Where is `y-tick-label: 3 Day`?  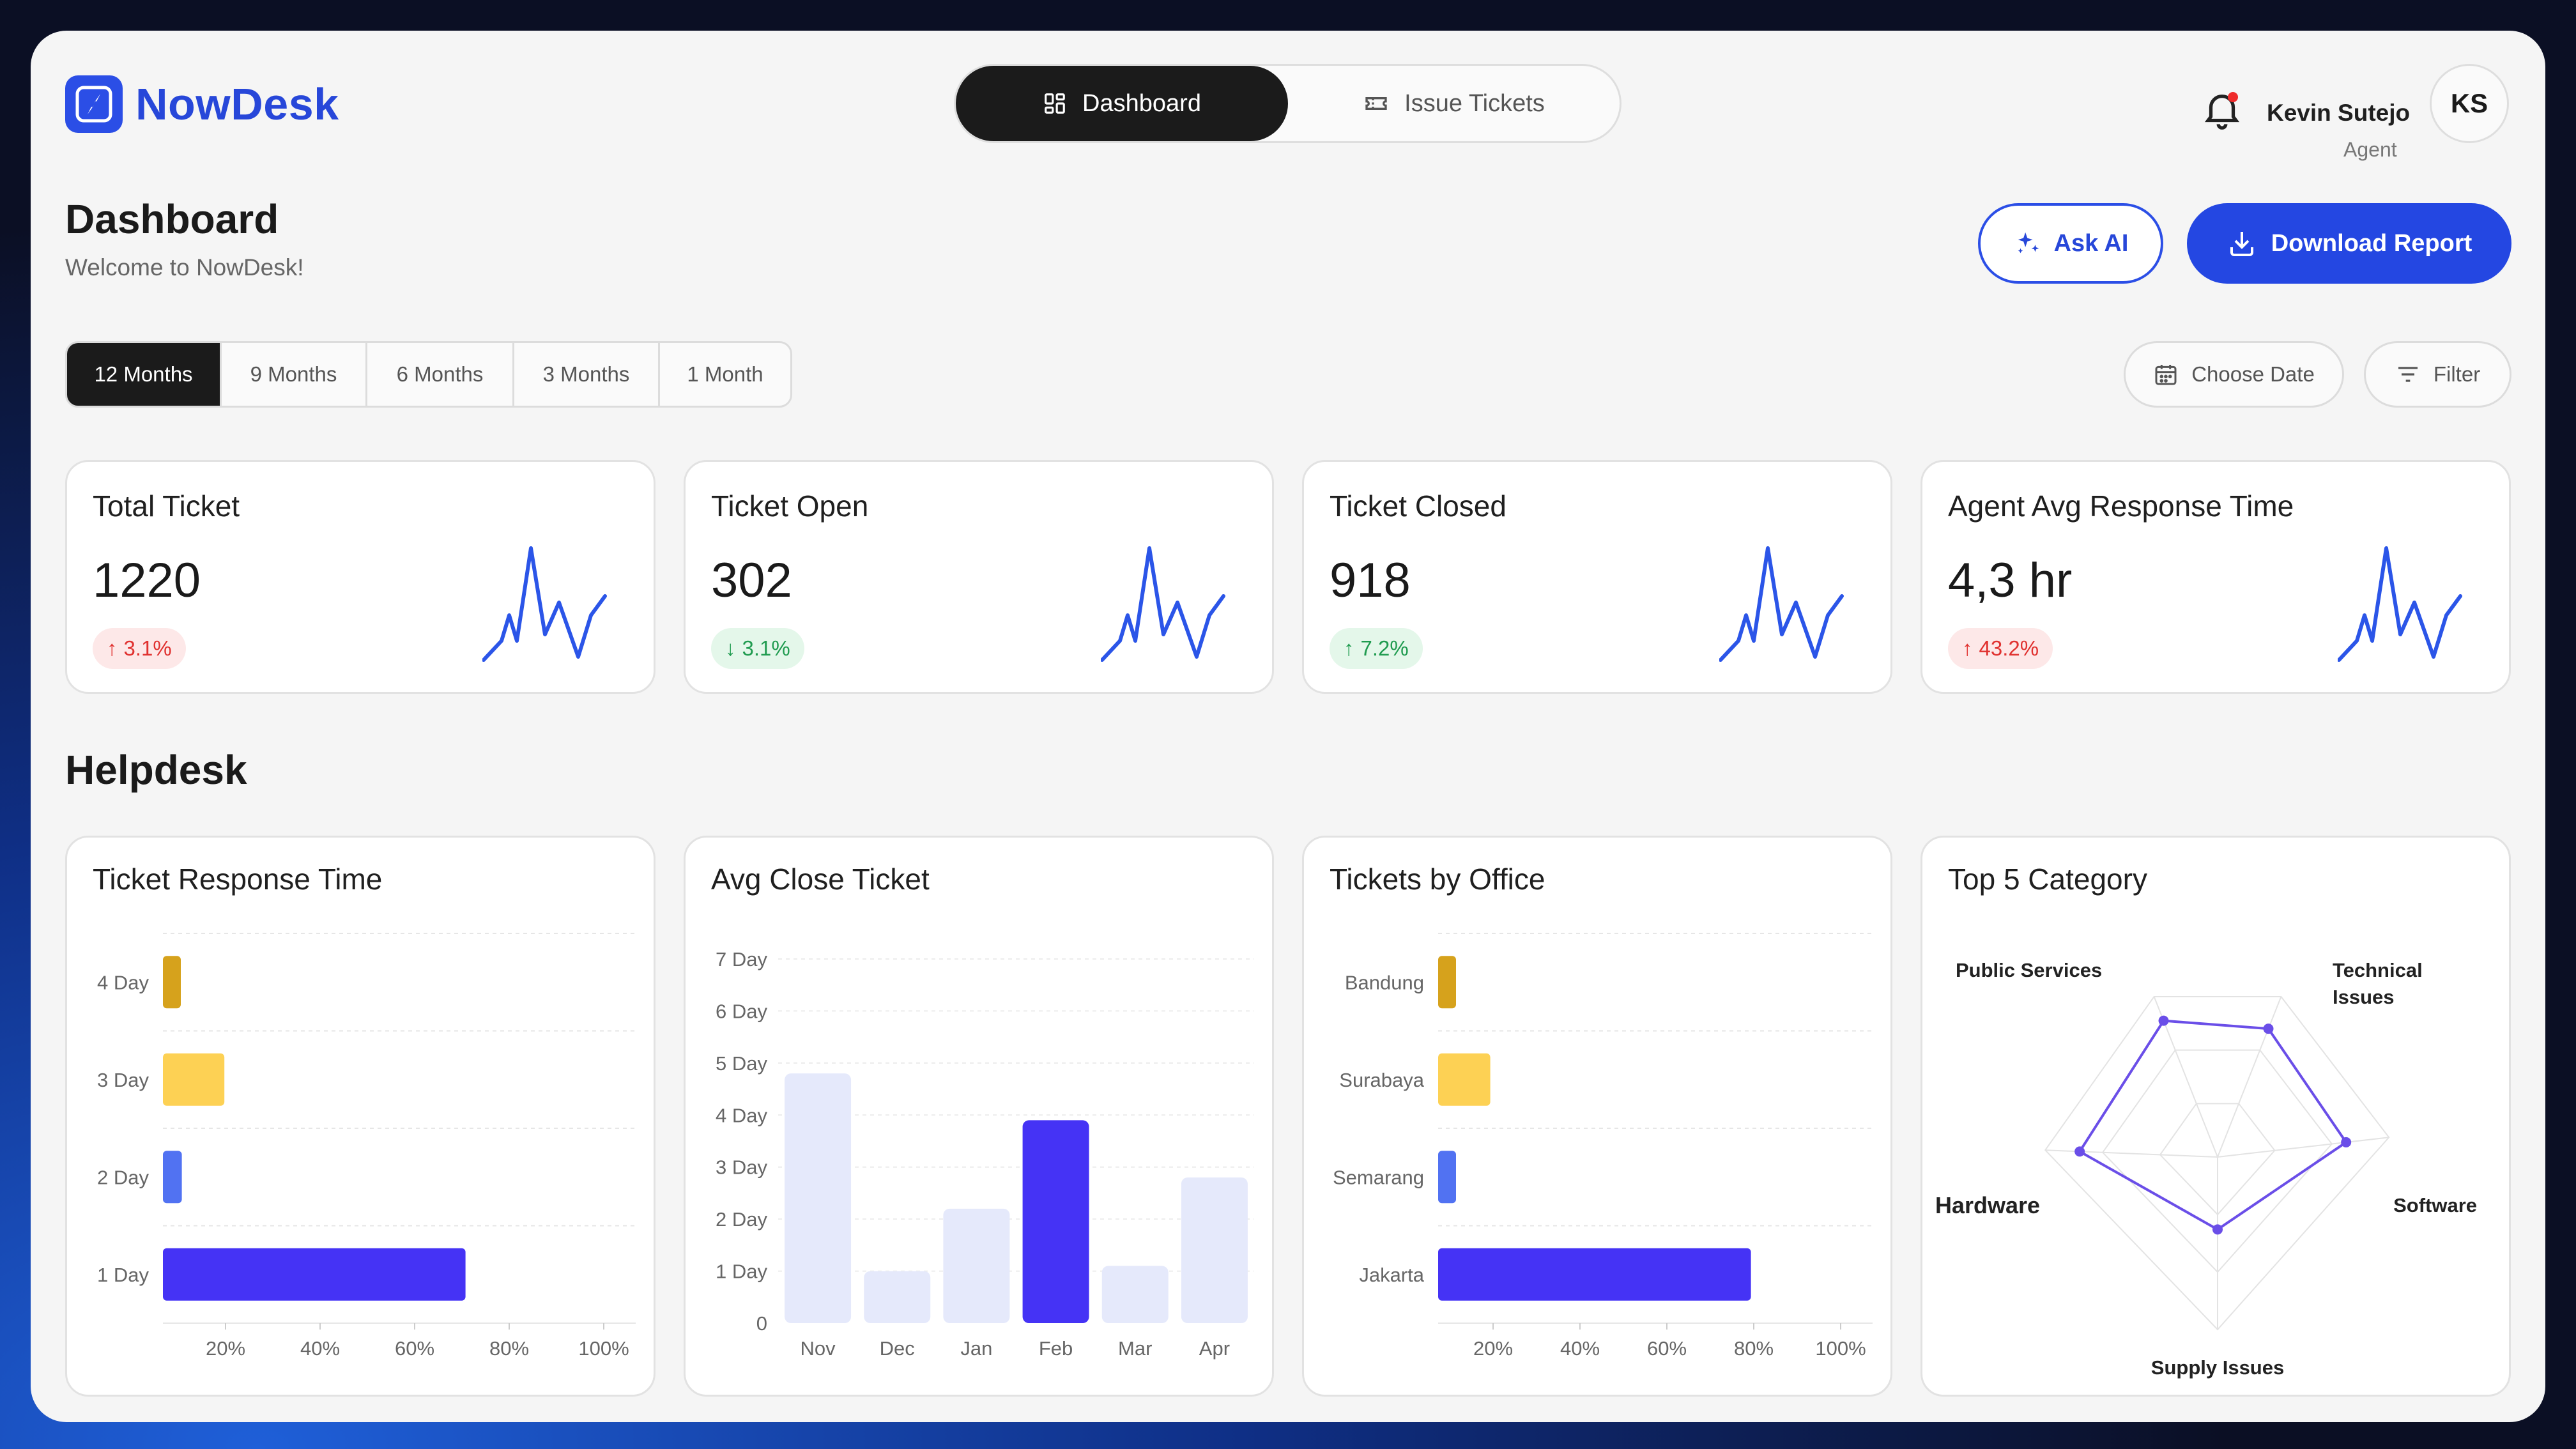
y-tick-label: 3 Day is located at coordinates (741, 1167).